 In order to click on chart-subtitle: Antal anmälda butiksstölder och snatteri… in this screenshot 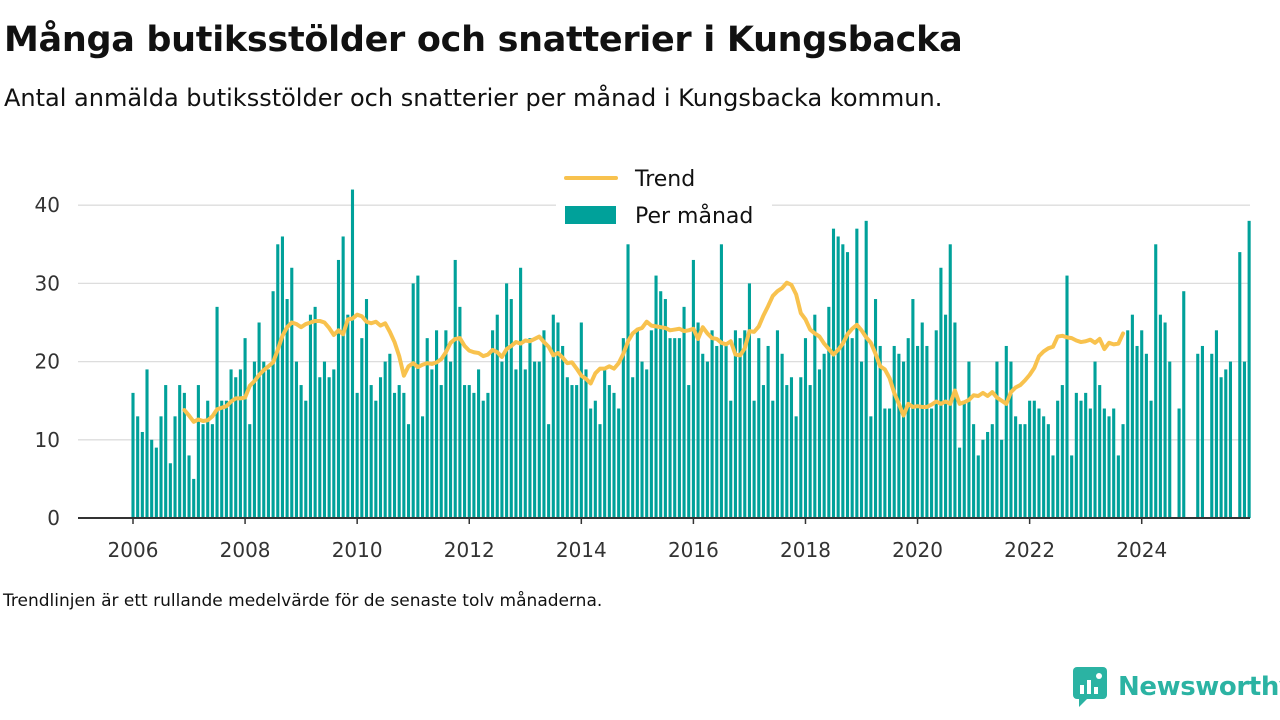, I will do `click(473, 98)`.